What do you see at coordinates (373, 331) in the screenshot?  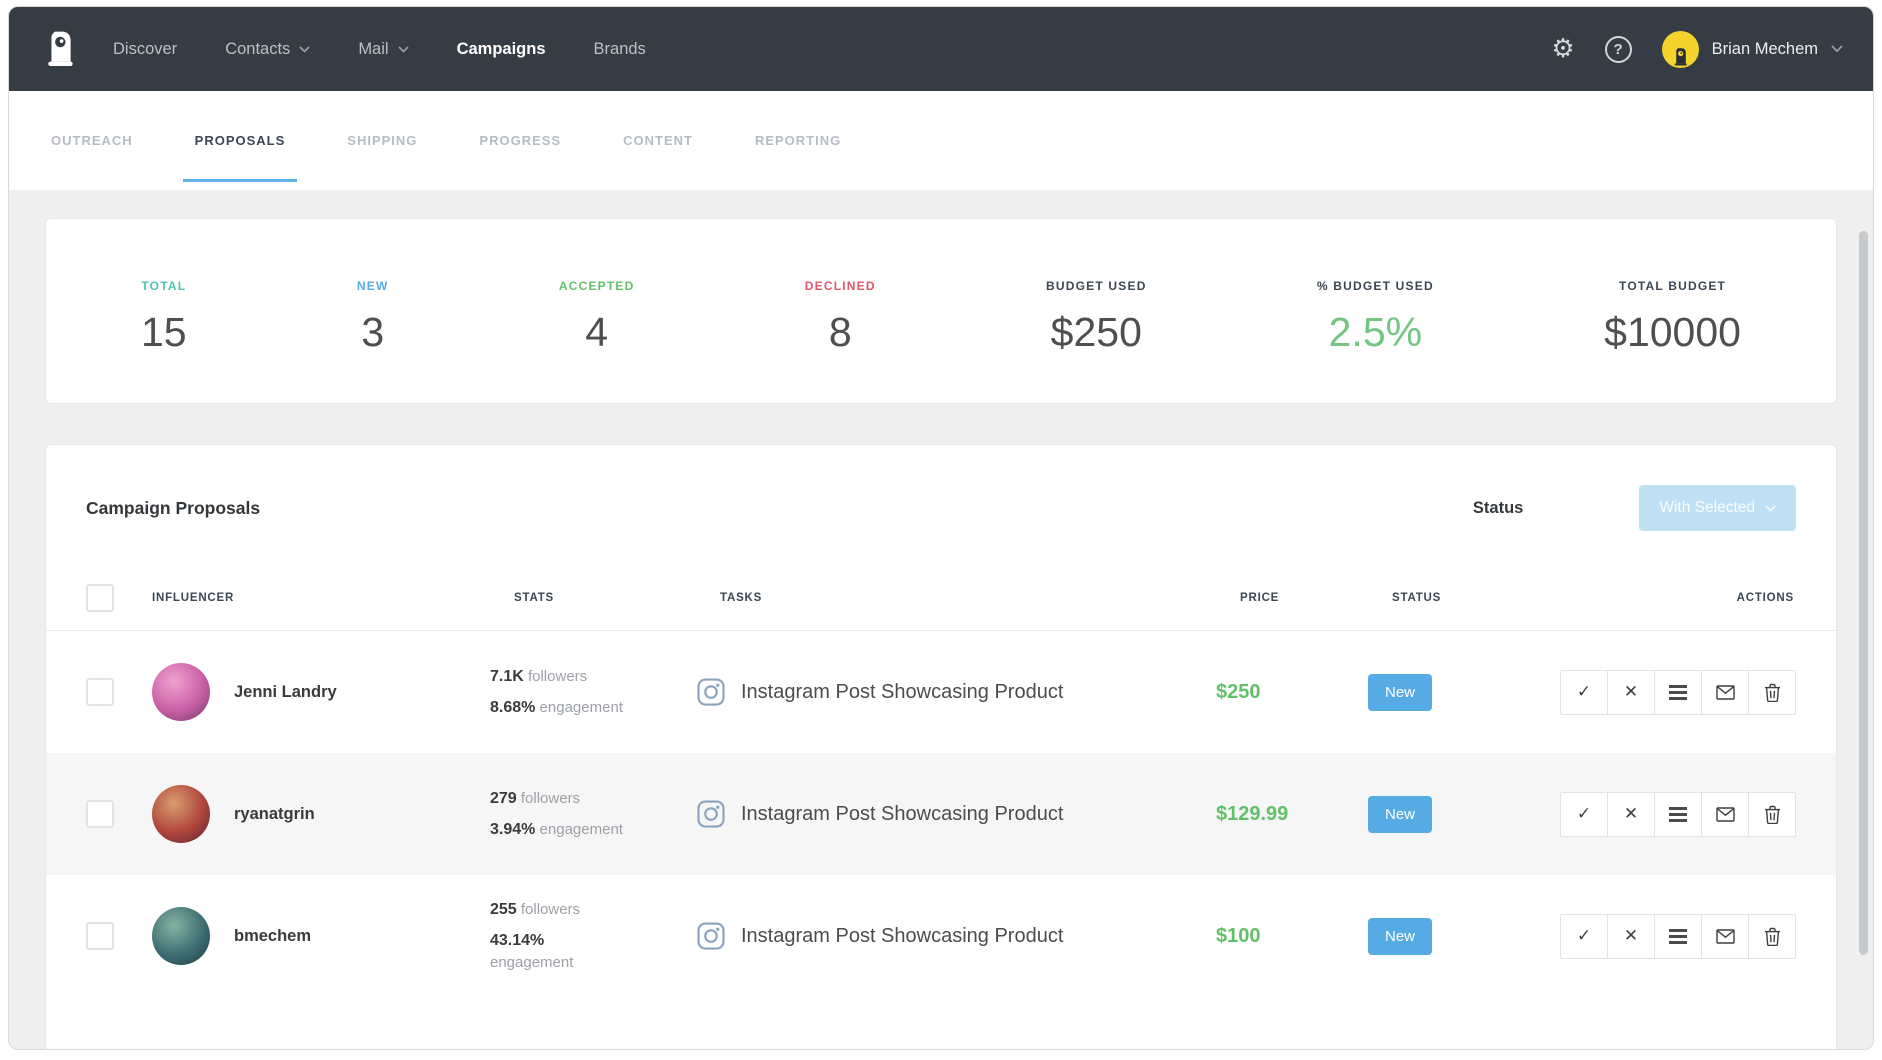 I see `stat-value: 3` at bounding box center [373, 331].